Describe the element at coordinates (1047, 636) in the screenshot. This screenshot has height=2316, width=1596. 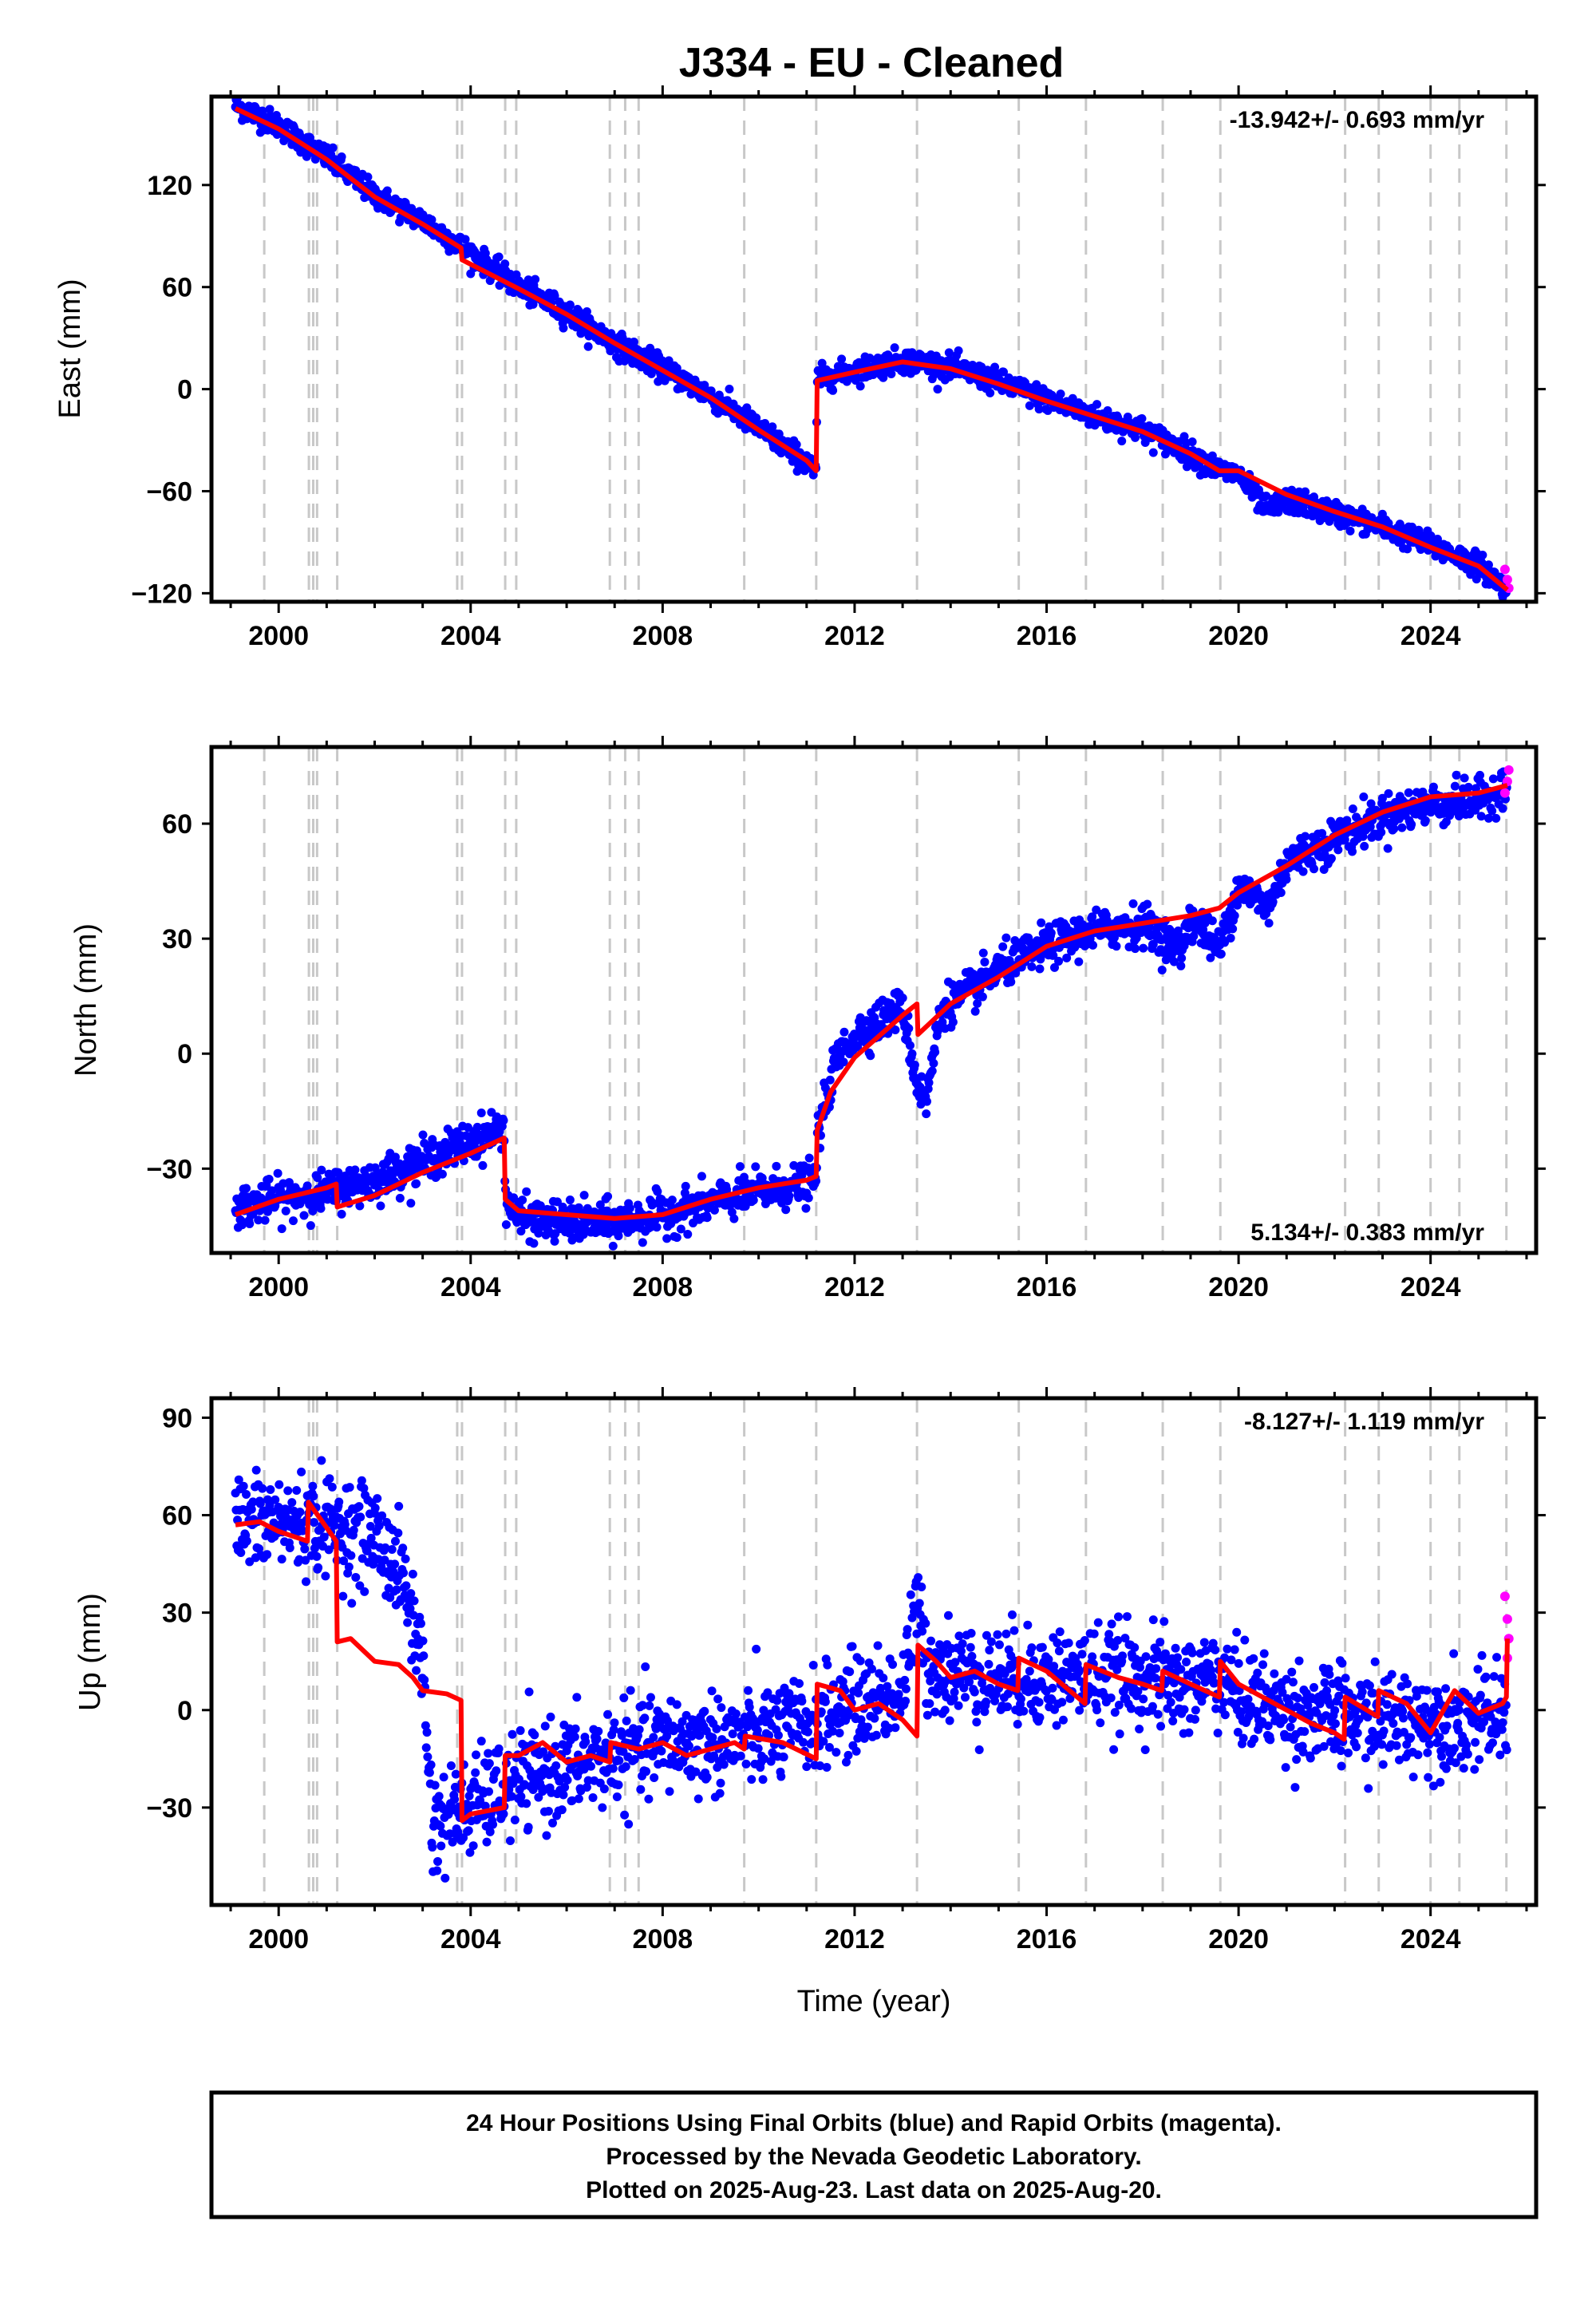
I see `east-x-tick-label: 2016` at that location.